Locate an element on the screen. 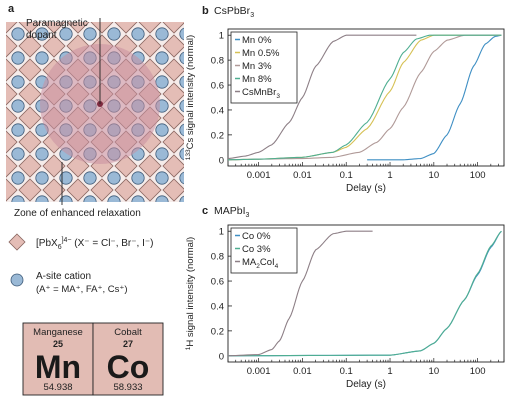 This screenshot has width=516, height=408. panel-letter: c is located at coordinates (205, 211).